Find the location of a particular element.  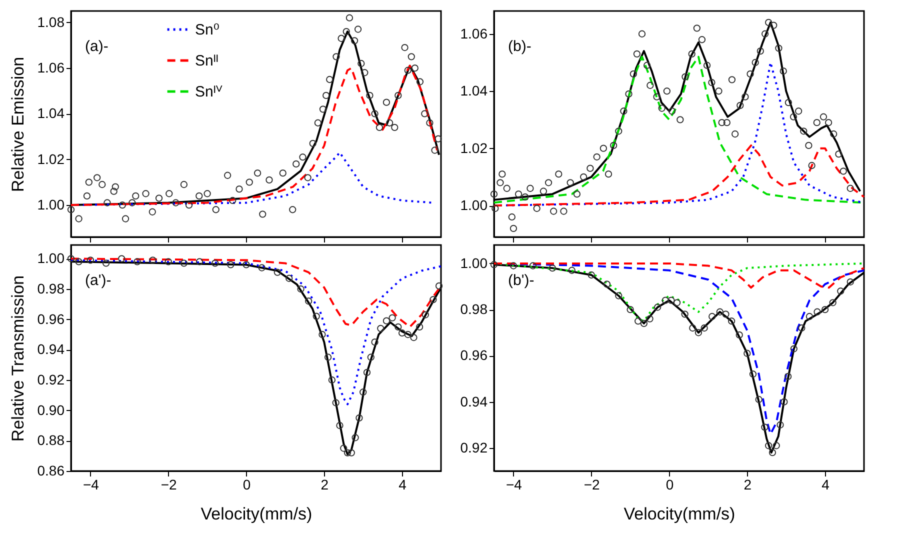

y-tick-label: 1.08 is located at coordinates (51, 22).